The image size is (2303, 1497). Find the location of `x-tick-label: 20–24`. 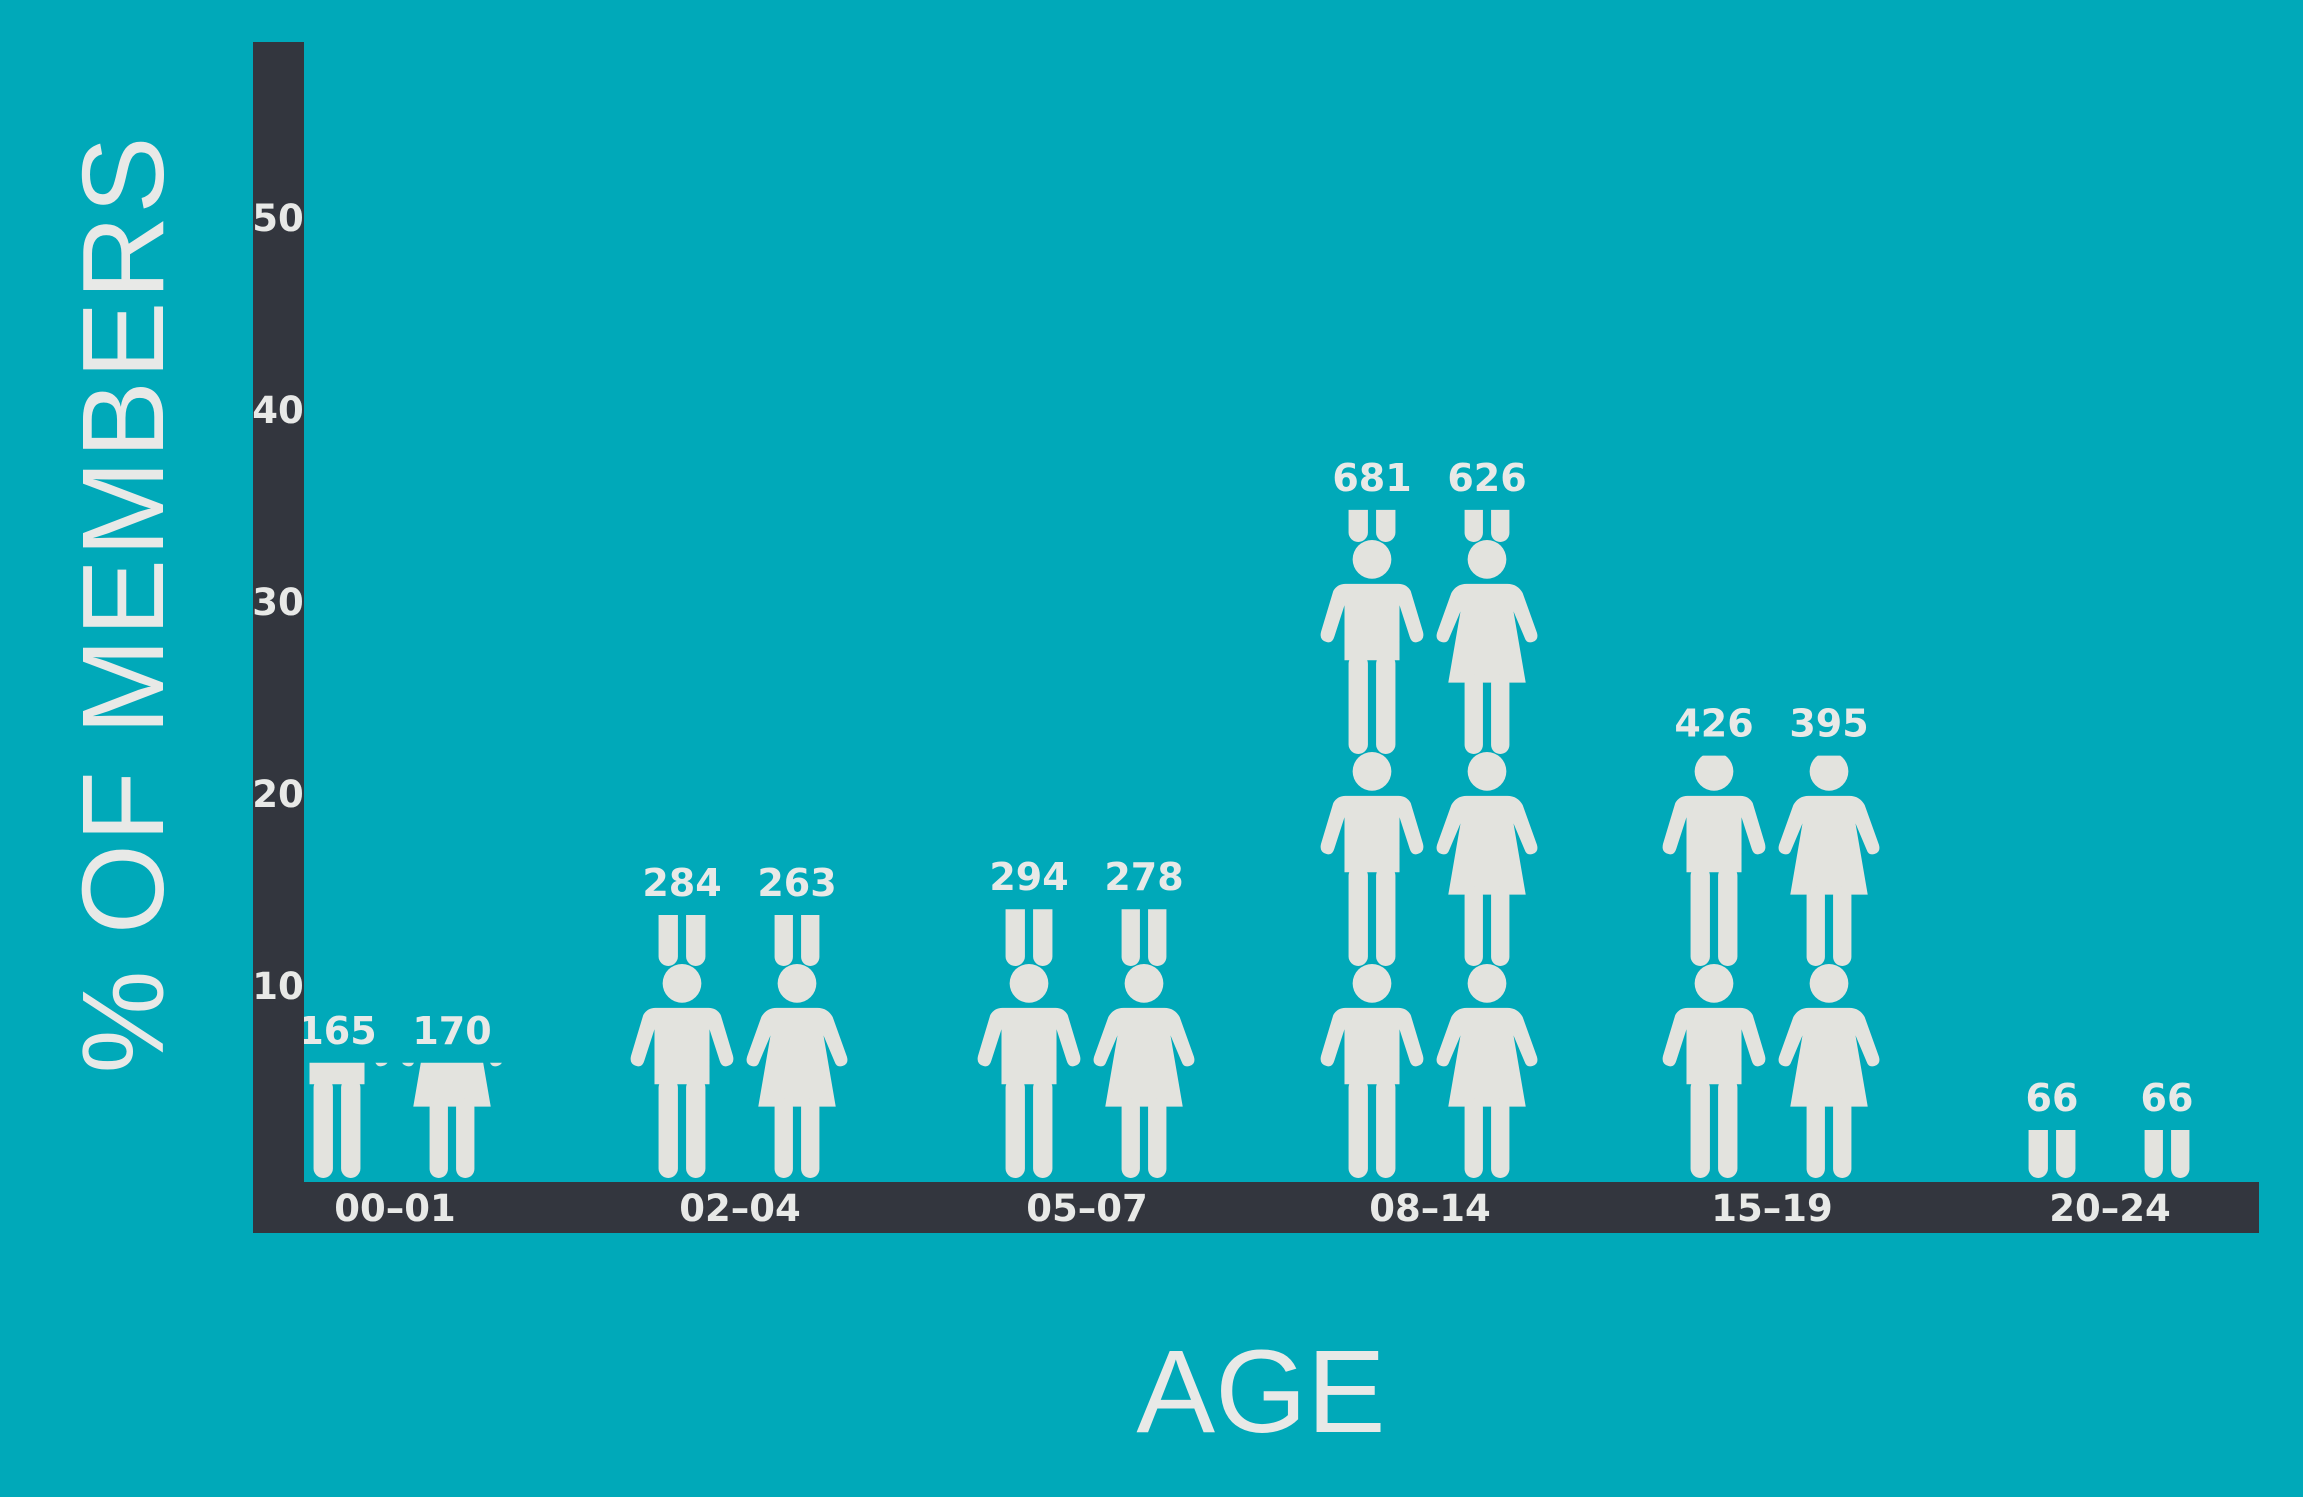

x-tick-label: 20–24 is located at coordinates (2109, 1208).